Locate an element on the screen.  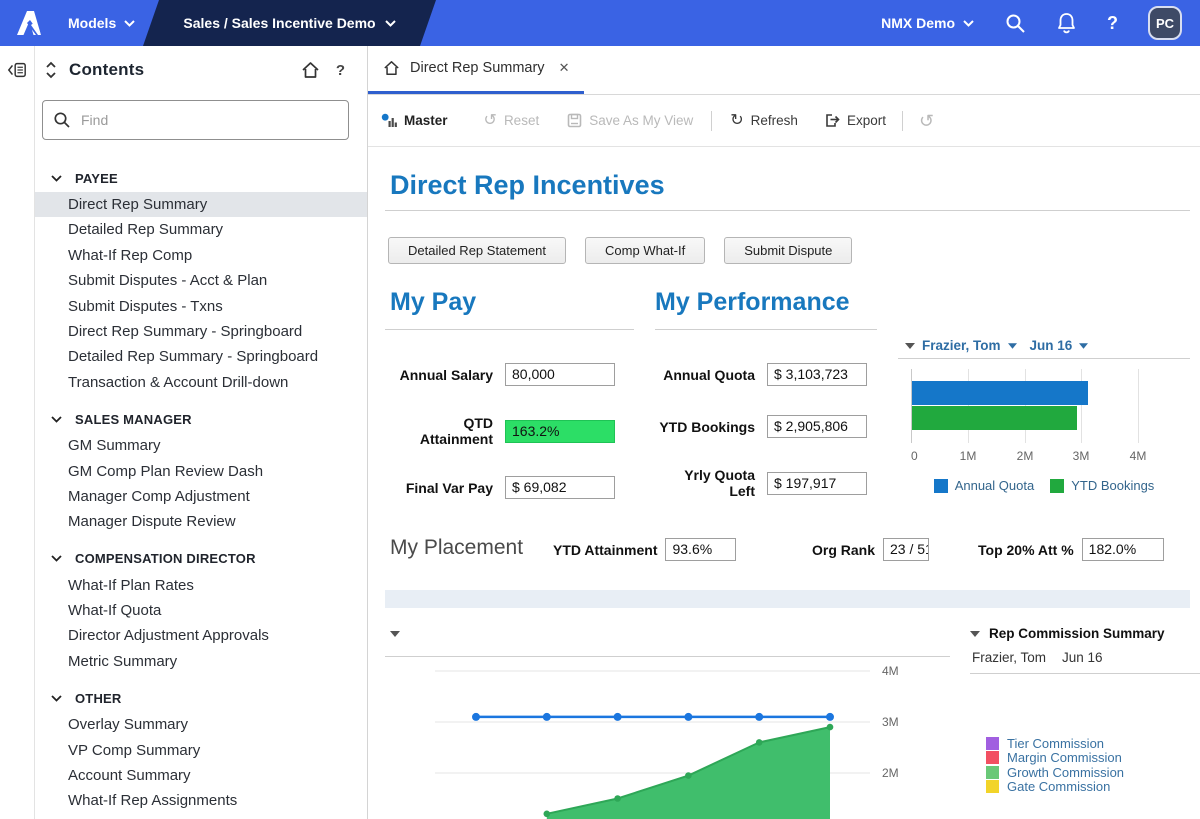
bar-chart-legend: Annual Quota YTD Bookings is located at coordinates (1044, 485).